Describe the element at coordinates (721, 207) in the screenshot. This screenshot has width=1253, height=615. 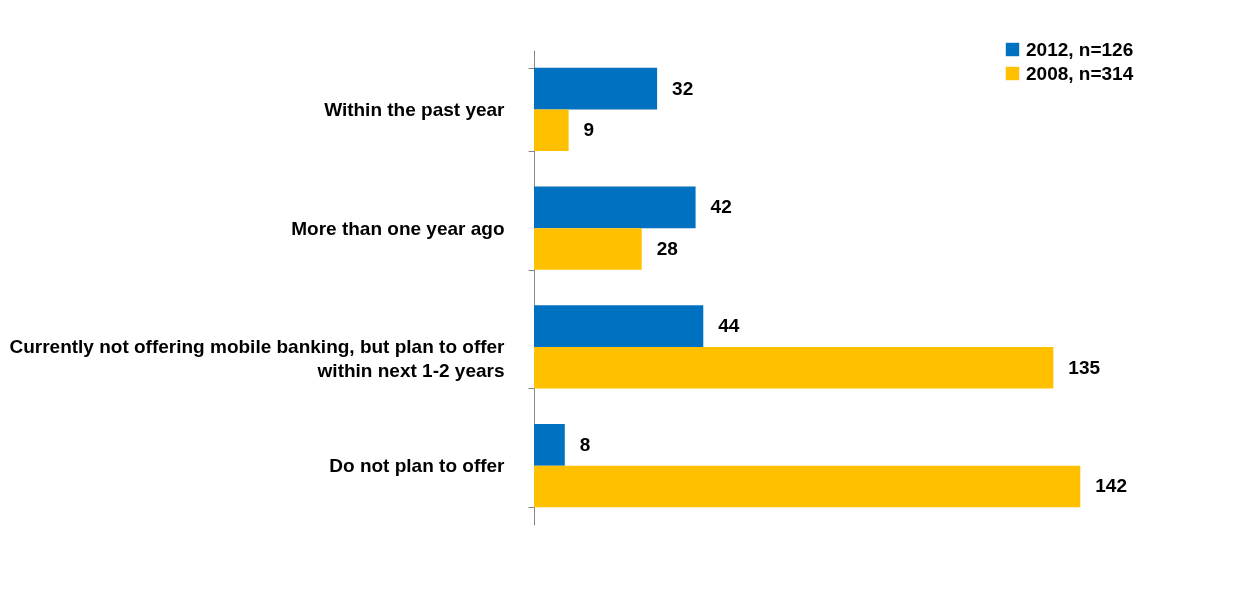
I see `data-label: 42` at that location.